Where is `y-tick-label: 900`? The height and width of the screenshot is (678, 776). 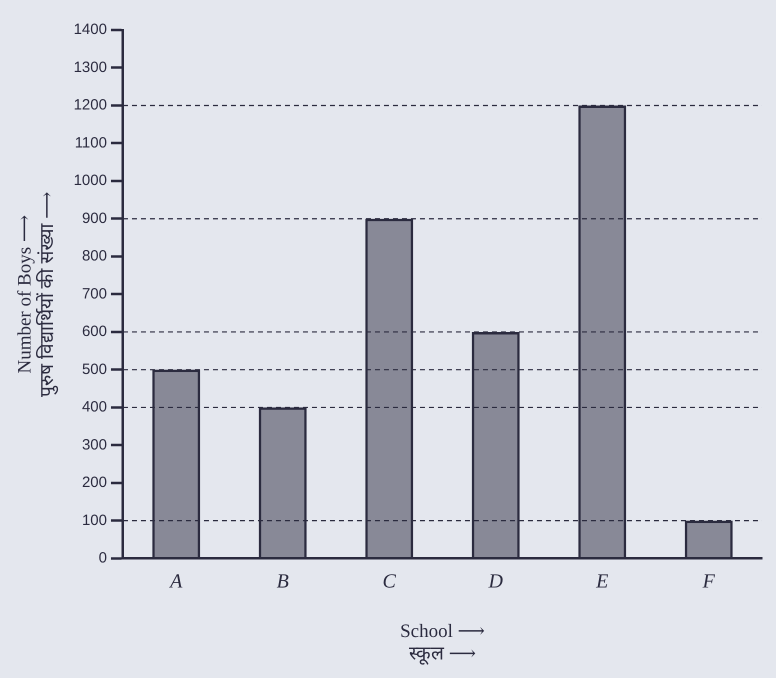 y-tick-label: 900 is located at coordinates (94, 218).